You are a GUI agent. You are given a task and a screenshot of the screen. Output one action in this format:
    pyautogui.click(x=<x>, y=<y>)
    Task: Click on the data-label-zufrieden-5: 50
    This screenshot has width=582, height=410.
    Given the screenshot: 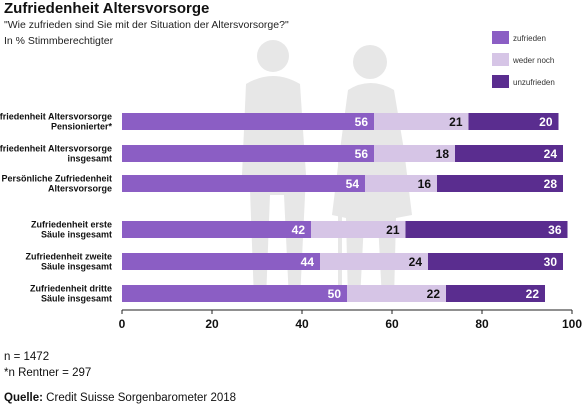 What is the action you would take?
    pyautogui.click(x=335, y=294)
    